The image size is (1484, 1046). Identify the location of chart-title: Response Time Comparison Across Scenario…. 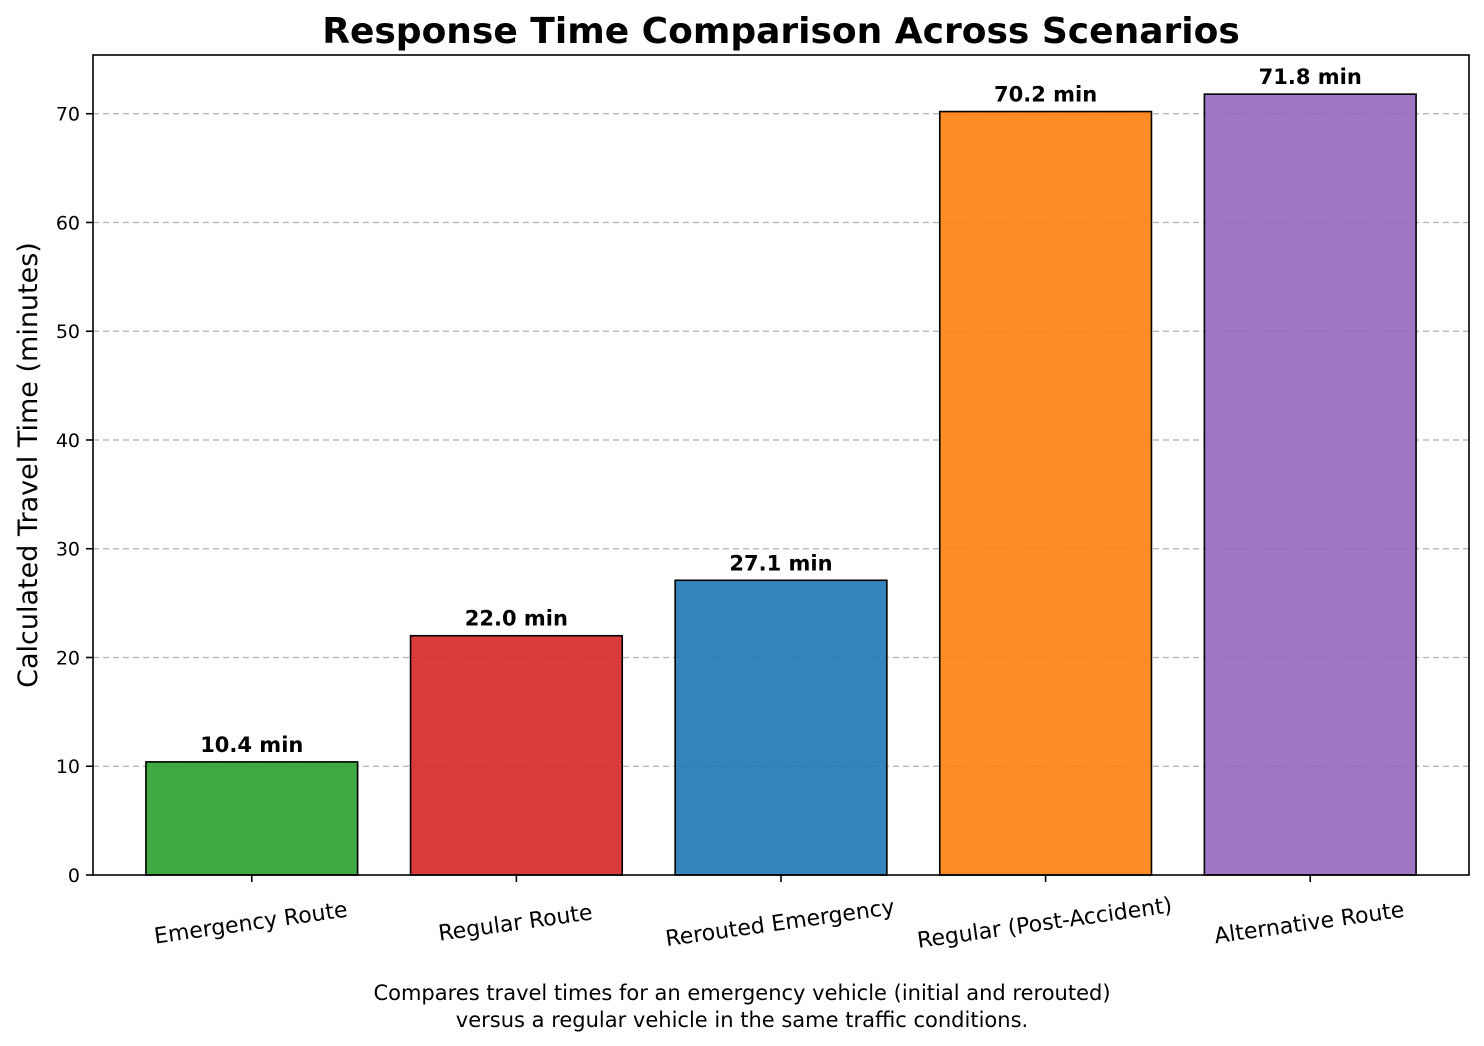
(781, 31).